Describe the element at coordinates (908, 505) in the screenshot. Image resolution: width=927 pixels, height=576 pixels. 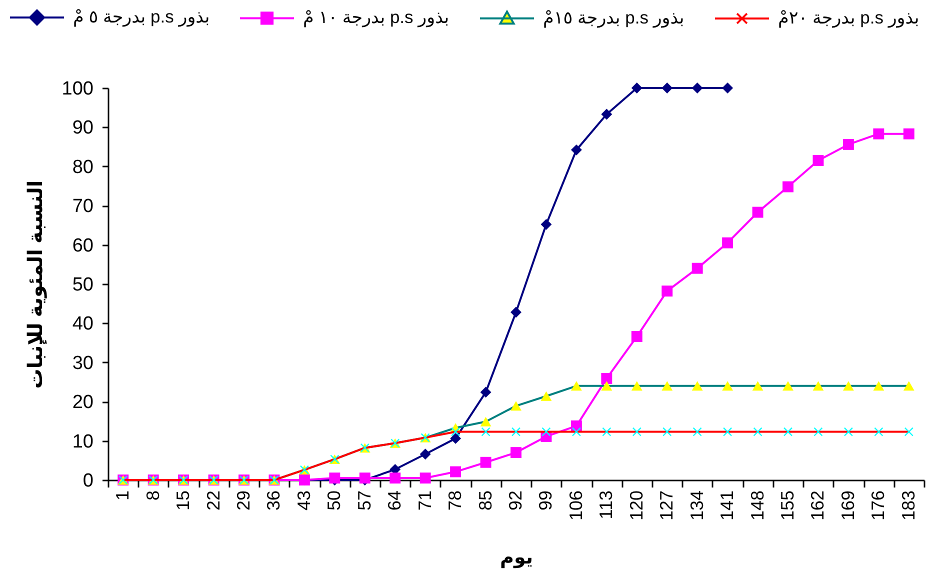
I see `x-tick-label: 183` at that location.